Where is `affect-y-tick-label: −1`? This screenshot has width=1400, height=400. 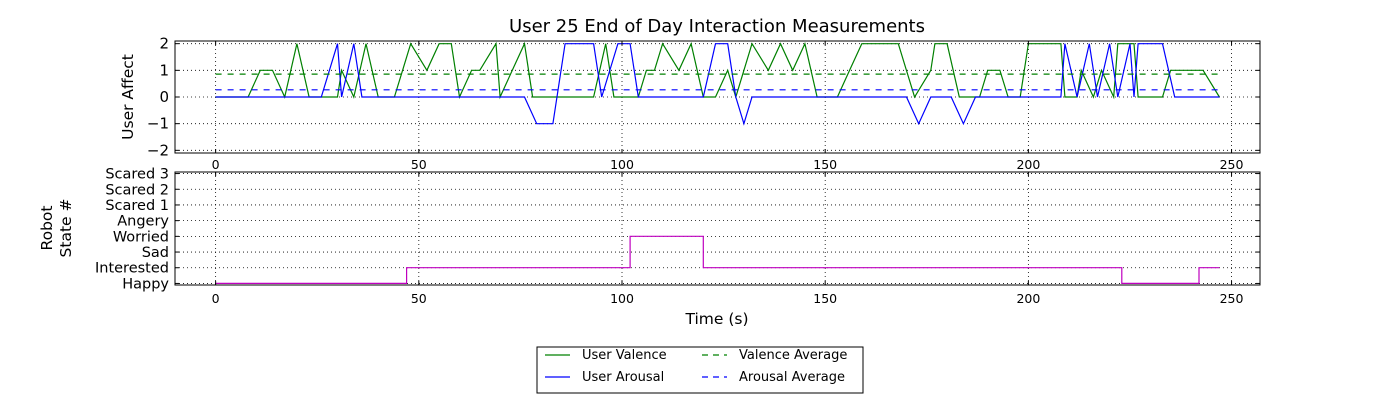
affect-y-tick-label: −1 is located at coordinates (158, 124).